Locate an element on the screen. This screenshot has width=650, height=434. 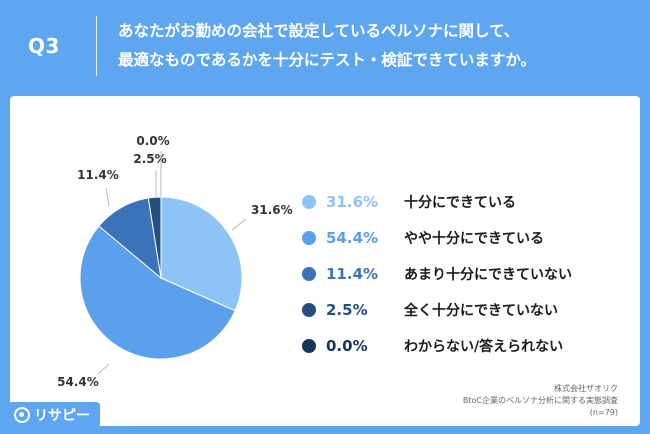
question-number: Q3 is located at coordinates (44, 46).